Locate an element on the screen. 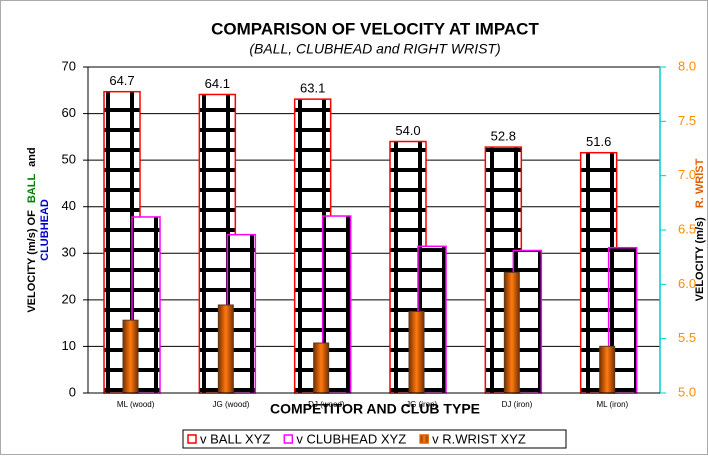  legend-box is located at coordinates (374, 439).